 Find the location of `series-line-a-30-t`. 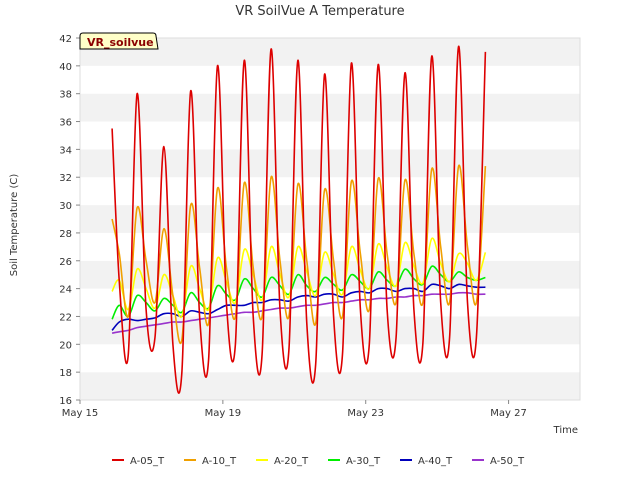

series-line-a-30-t is located at coordinates (298, 292).